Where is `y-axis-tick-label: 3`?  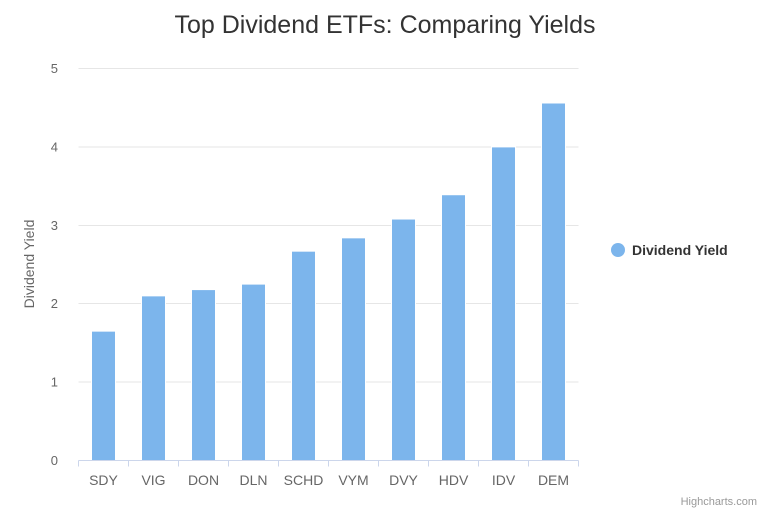 y-axis-tick-label: 3 is located at coordinates (54, 225).